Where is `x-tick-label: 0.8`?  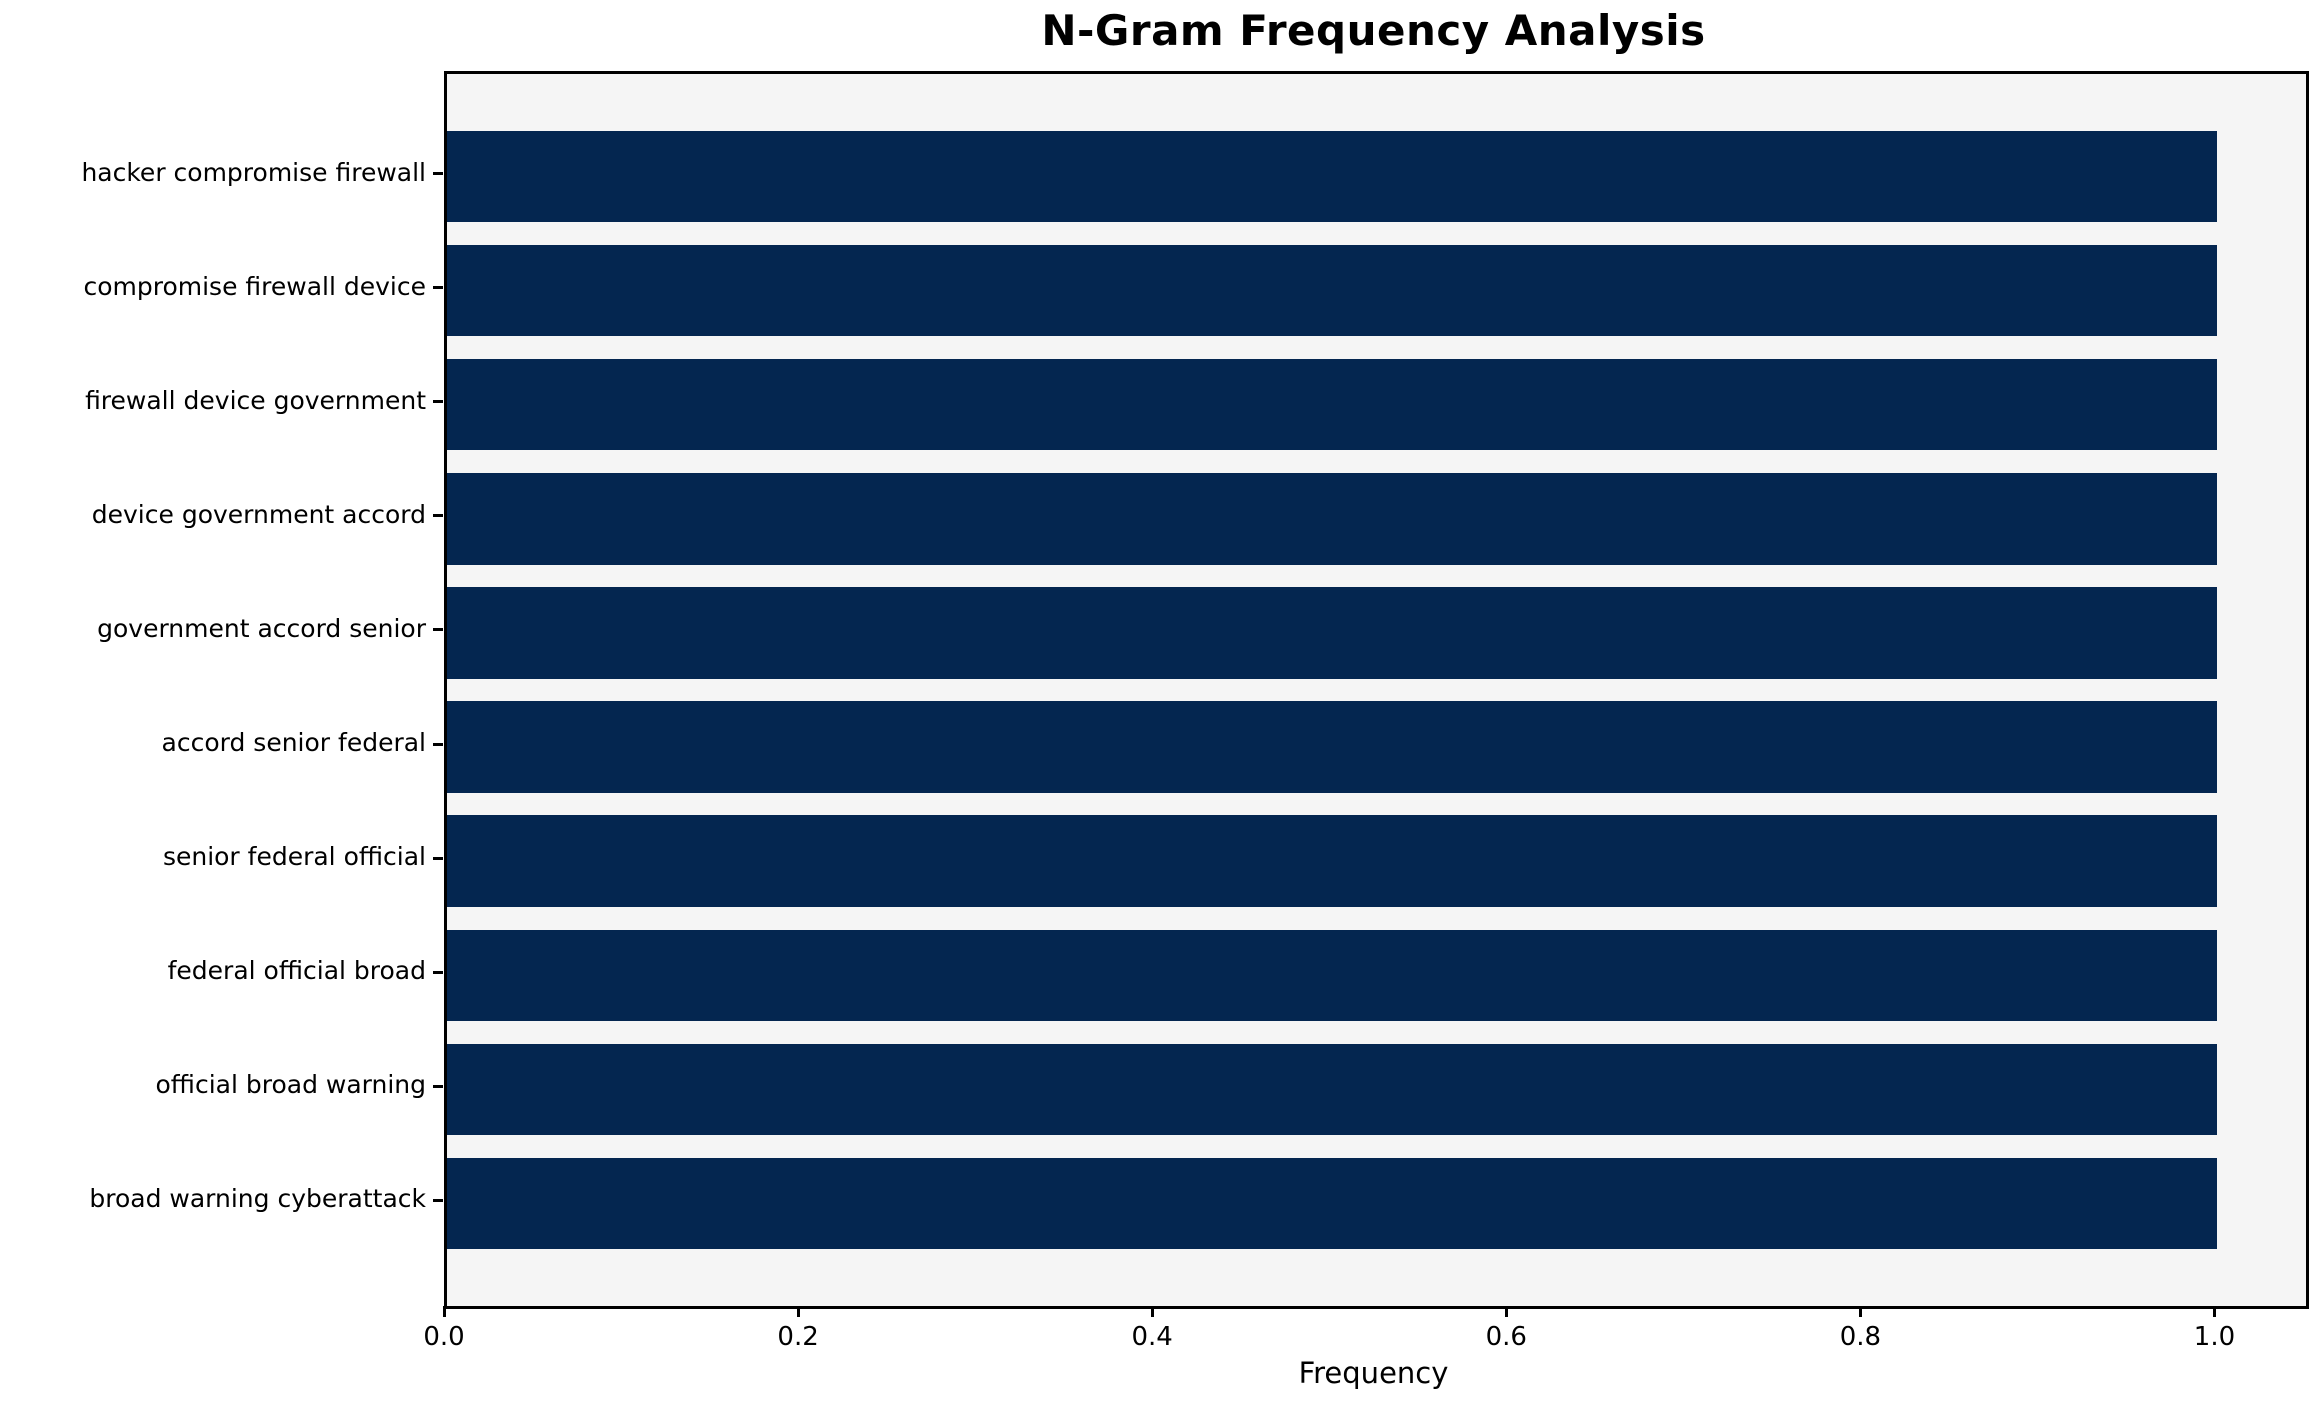
x-tick-label: 0.8 is located at coordinates (1860, 1337).